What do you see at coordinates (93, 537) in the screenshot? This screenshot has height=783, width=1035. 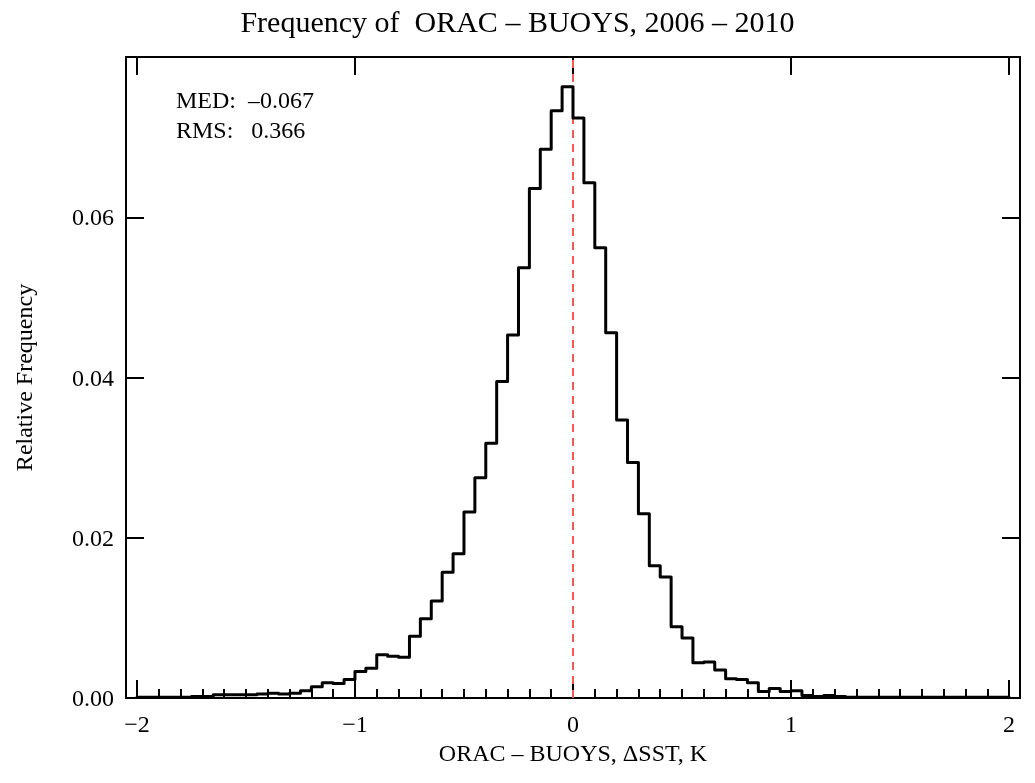 I see `y-tick-label: 0.02` at bounding box center [93, 537].